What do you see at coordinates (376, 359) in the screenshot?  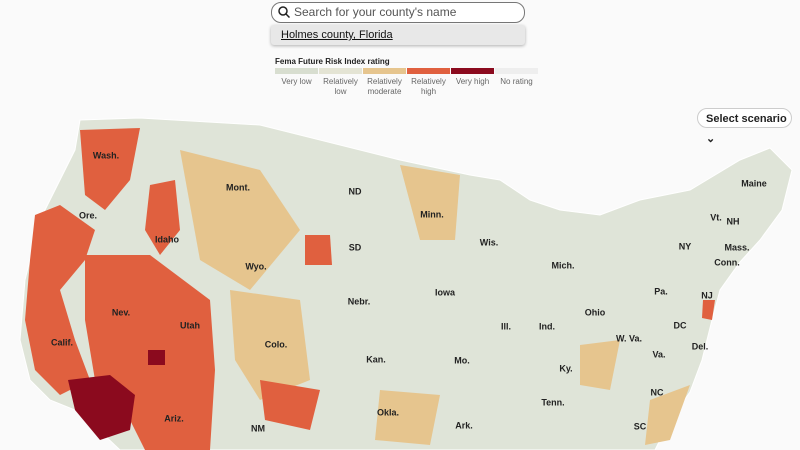 I see `state-label: Kan.` at bounding box center [376, 359].